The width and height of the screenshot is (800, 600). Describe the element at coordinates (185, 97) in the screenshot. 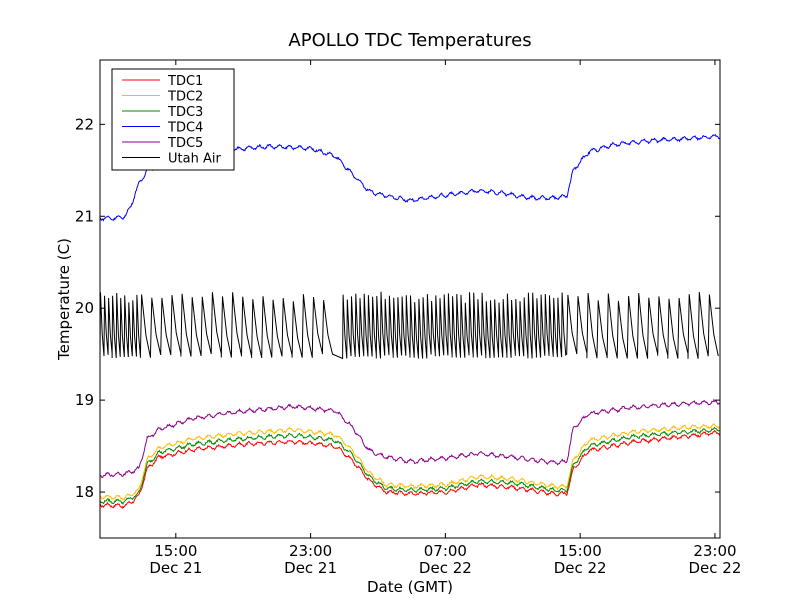

I see `legend-label: TDC2` at that location.